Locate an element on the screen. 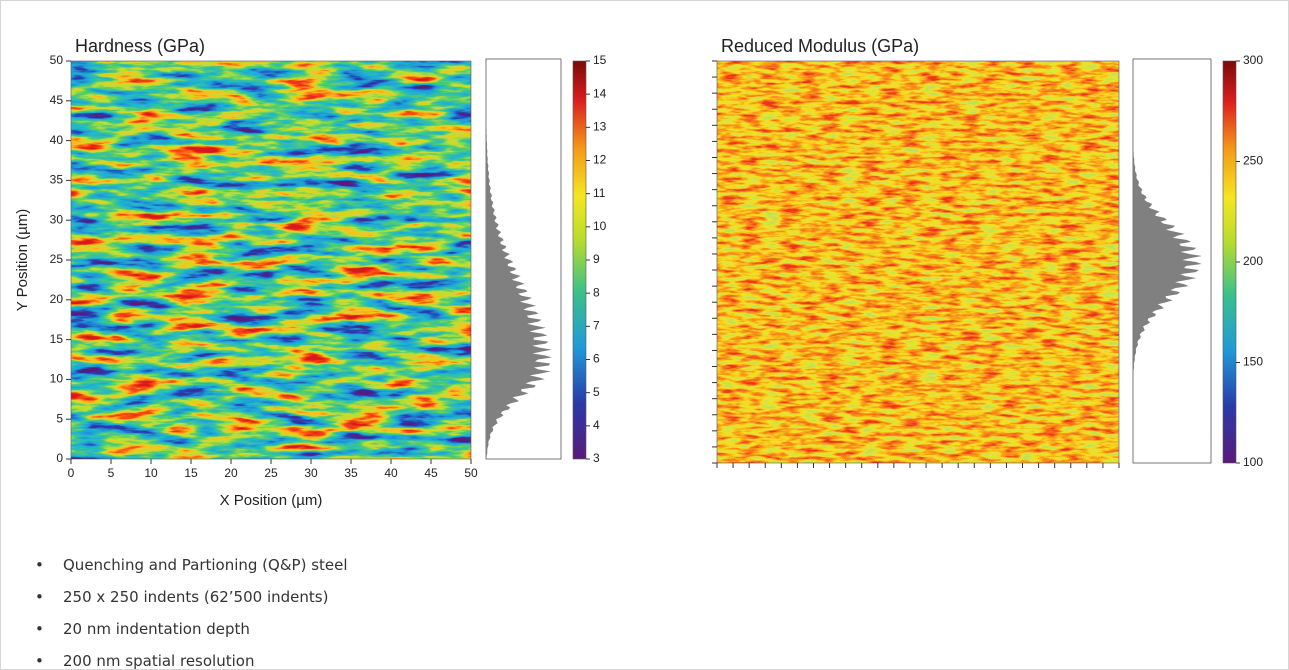 This screenshot has width=1289, height=670. x-tick-label: 30 is located at coordinates (311, 473).